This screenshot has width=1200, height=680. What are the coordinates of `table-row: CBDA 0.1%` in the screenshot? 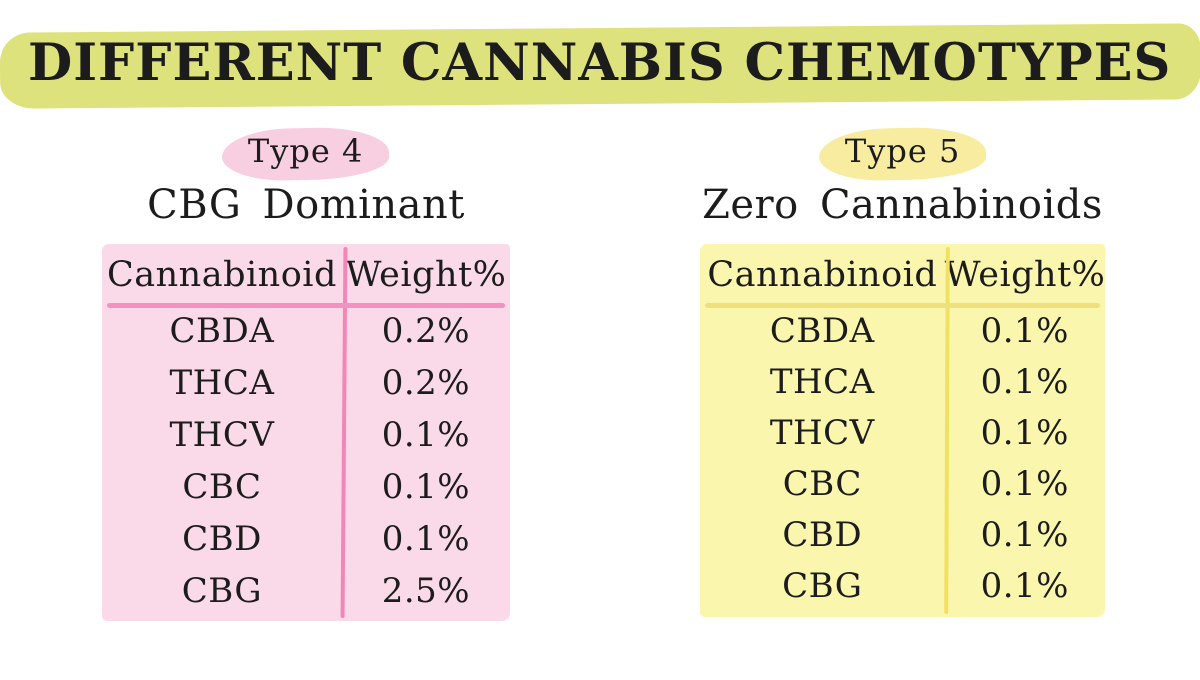 It's located at (902, 330).